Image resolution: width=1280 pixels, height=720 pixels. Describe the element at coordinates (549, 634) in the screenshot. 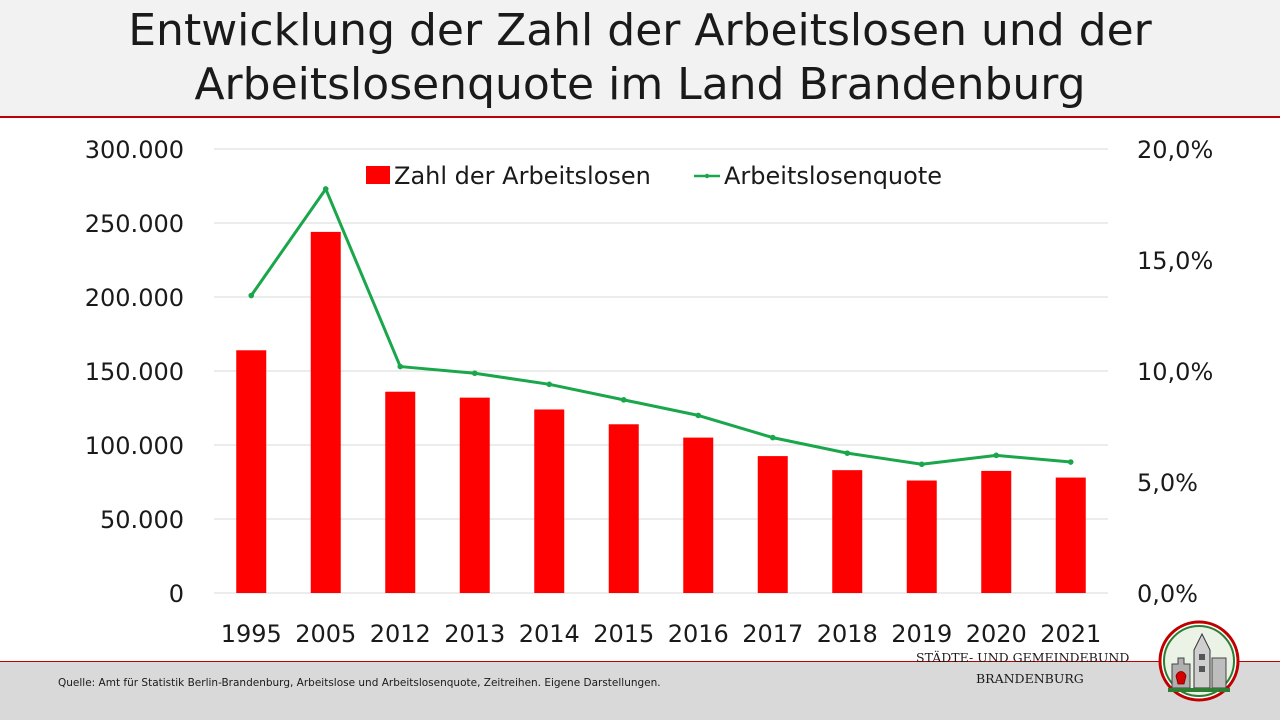

I see `x-axis-tick-label: 2014` at that location.